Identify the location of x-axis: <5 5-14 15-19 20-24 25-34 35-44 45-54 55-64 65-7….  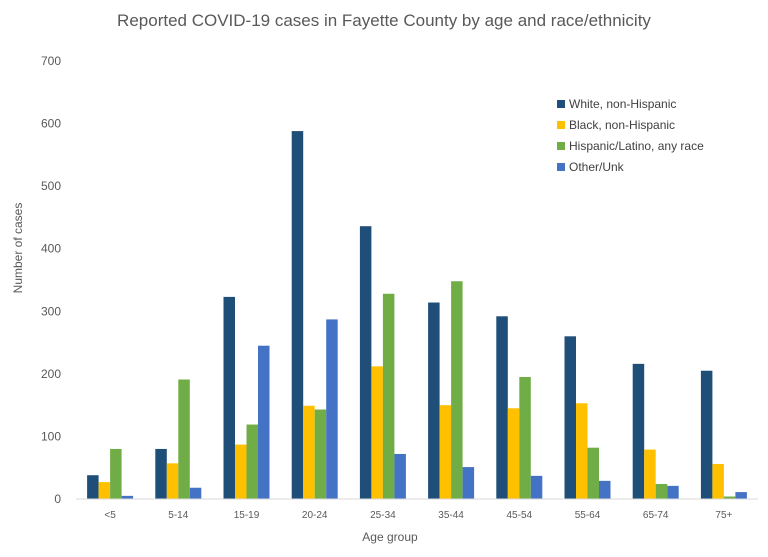
(418, 515).